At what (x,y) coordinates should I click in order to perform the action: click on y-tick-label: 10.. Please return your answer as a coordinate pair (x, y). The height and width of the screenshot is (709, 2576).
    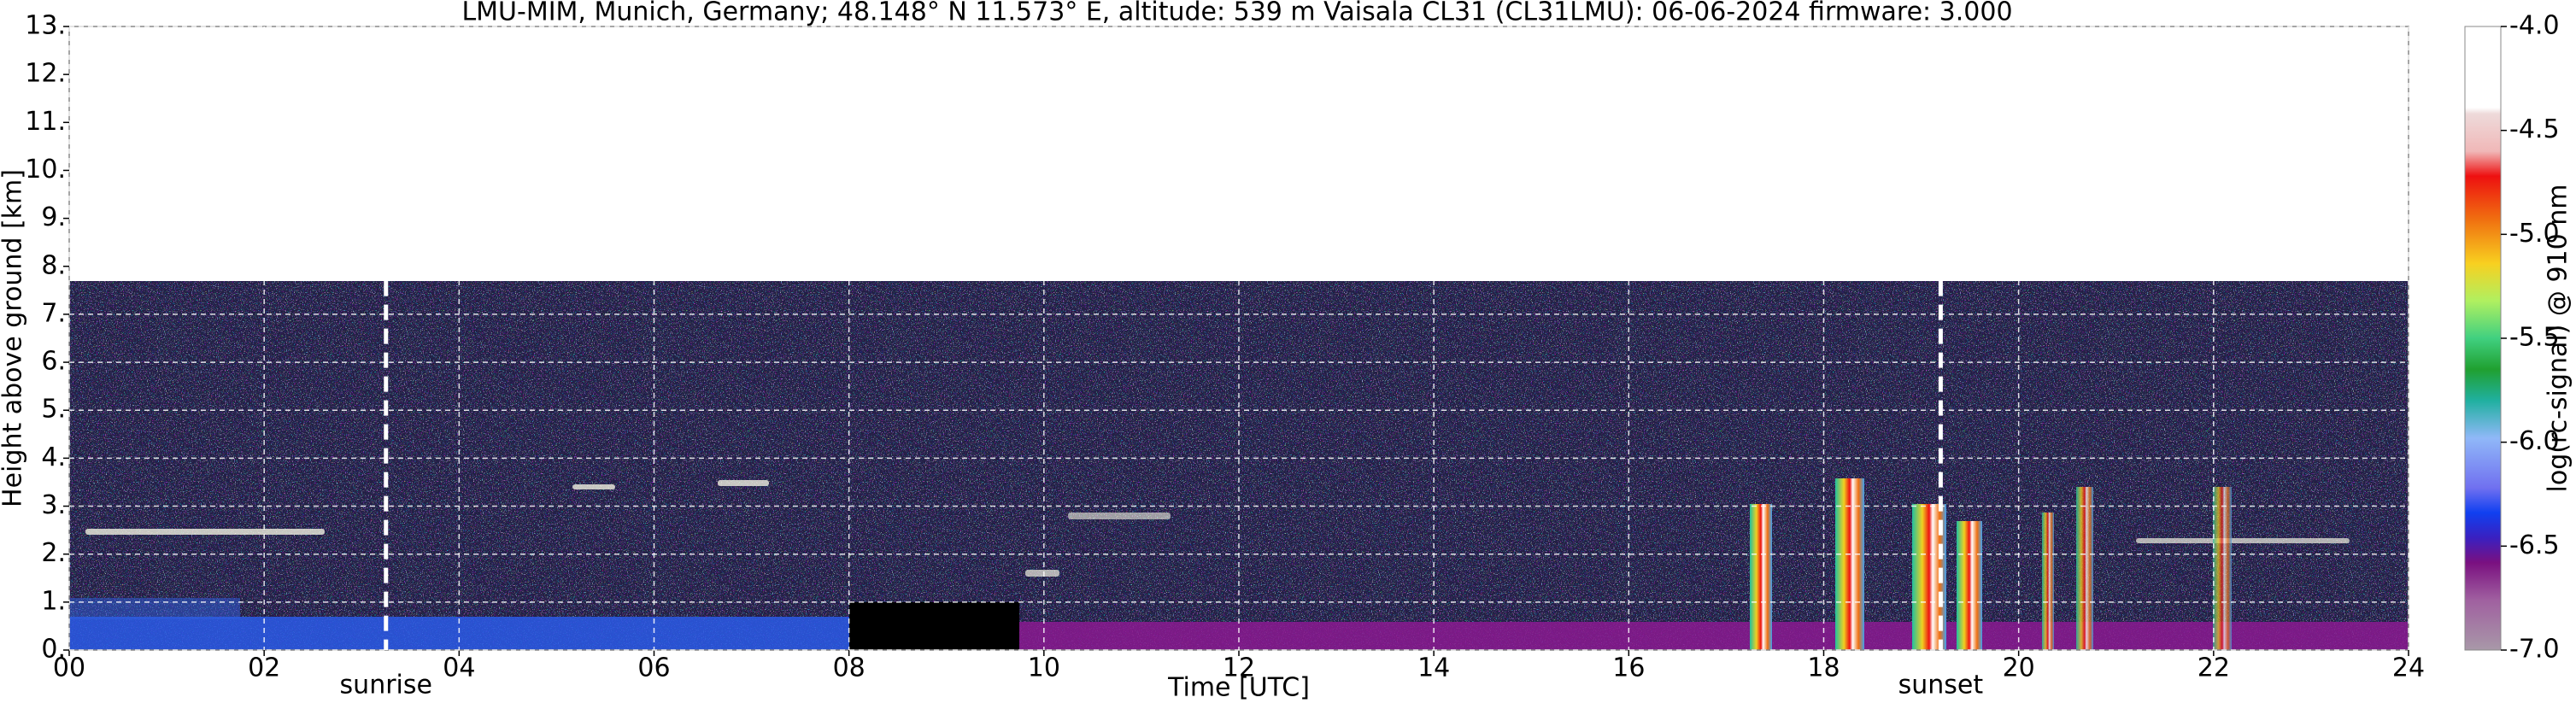
    Looking at the image, I should click on (45, 170).